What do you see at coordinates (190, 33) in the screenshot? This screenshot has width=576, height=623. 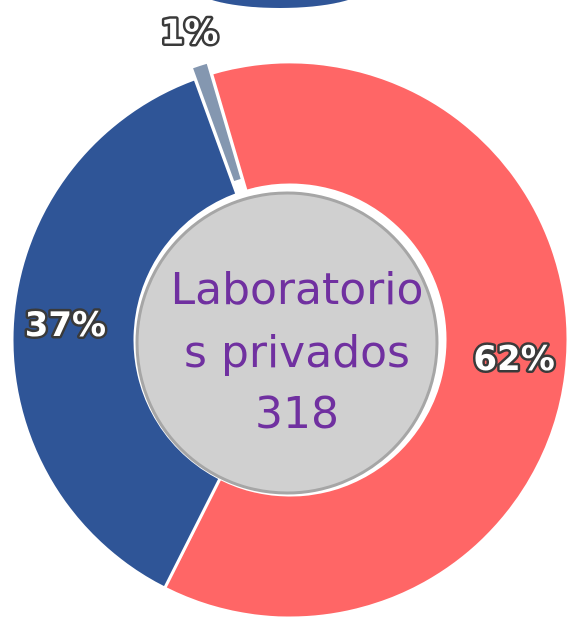 I see `value-label: 1%` at bounding box center [190, 33].